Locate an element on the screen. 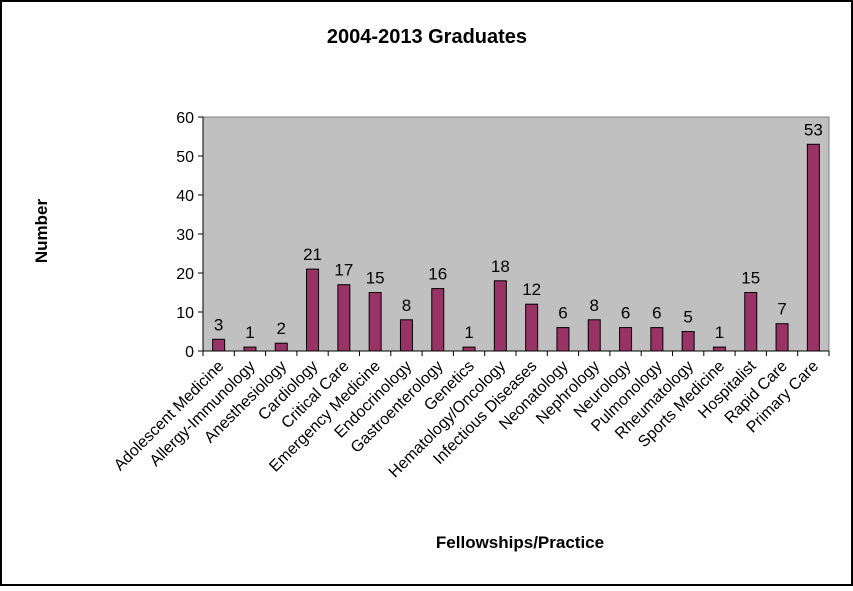 This screenshot has height=591, width=853. data-label: 18 is located at coordinates (500, 266).